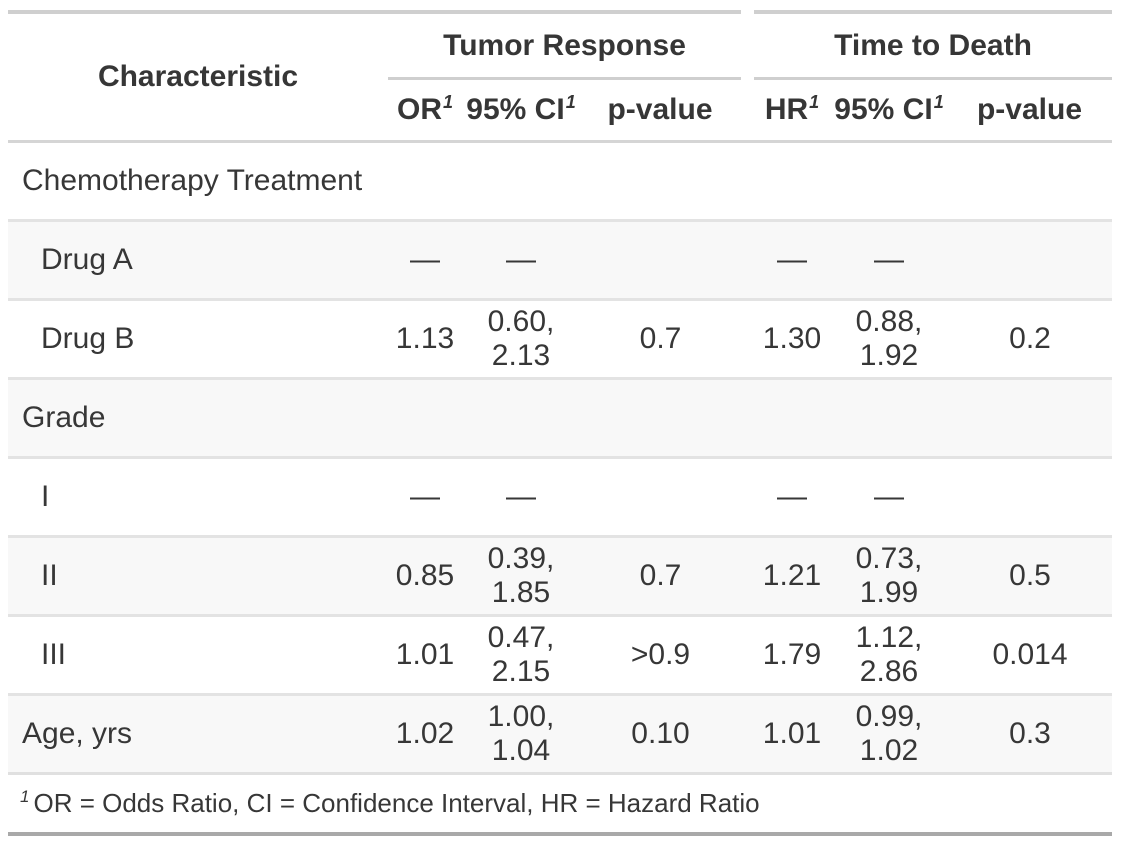 This screenshot has height=860, width=1121. I want to click on value-cell: 0.85, so click(425, 575).